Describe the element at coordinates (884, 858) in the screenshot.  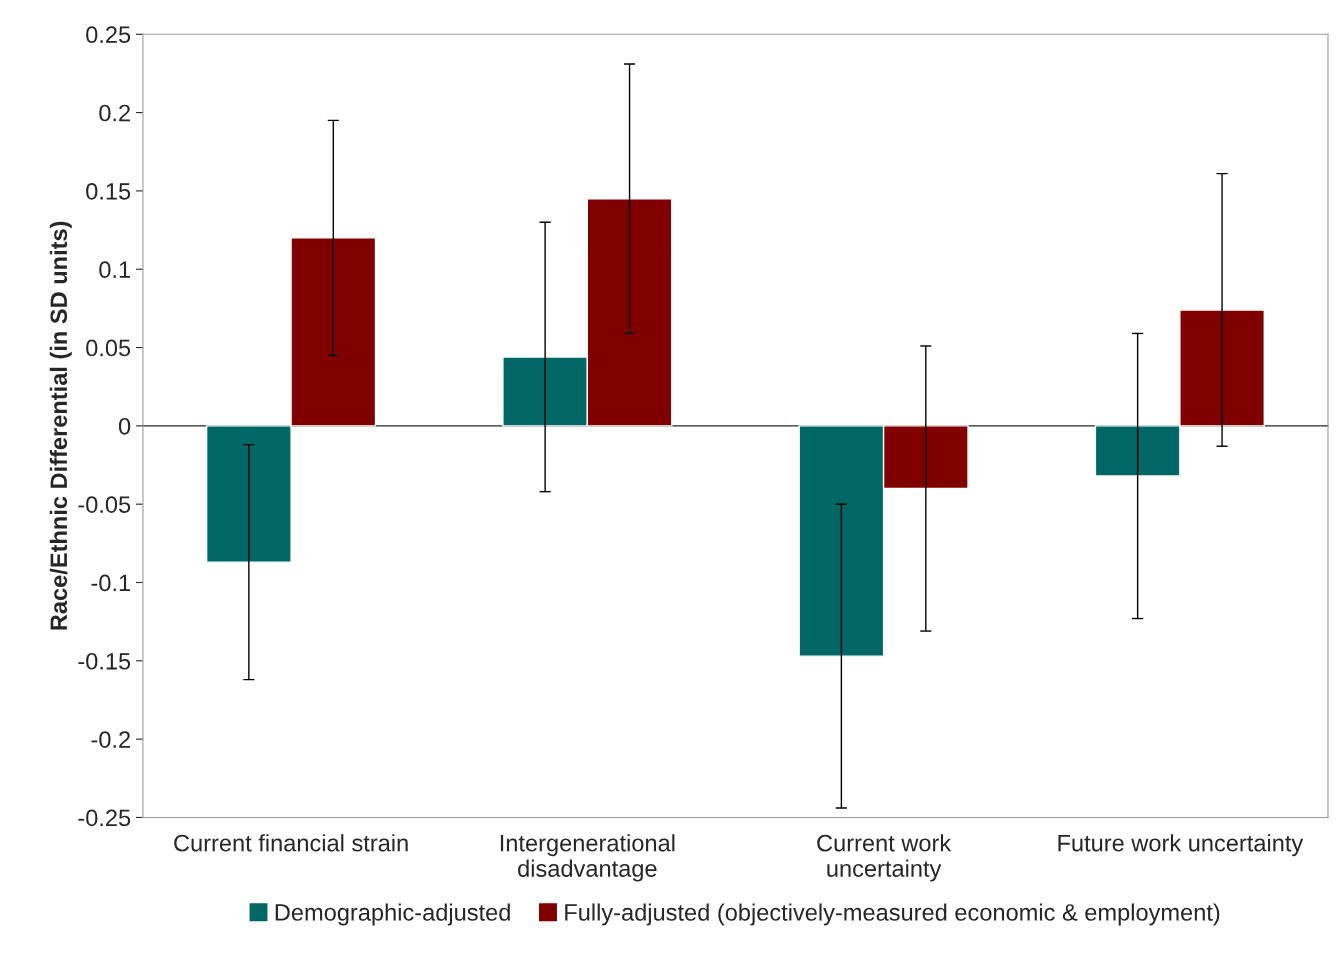
I see `x-tick-label: Current work uncertainty` at that location.